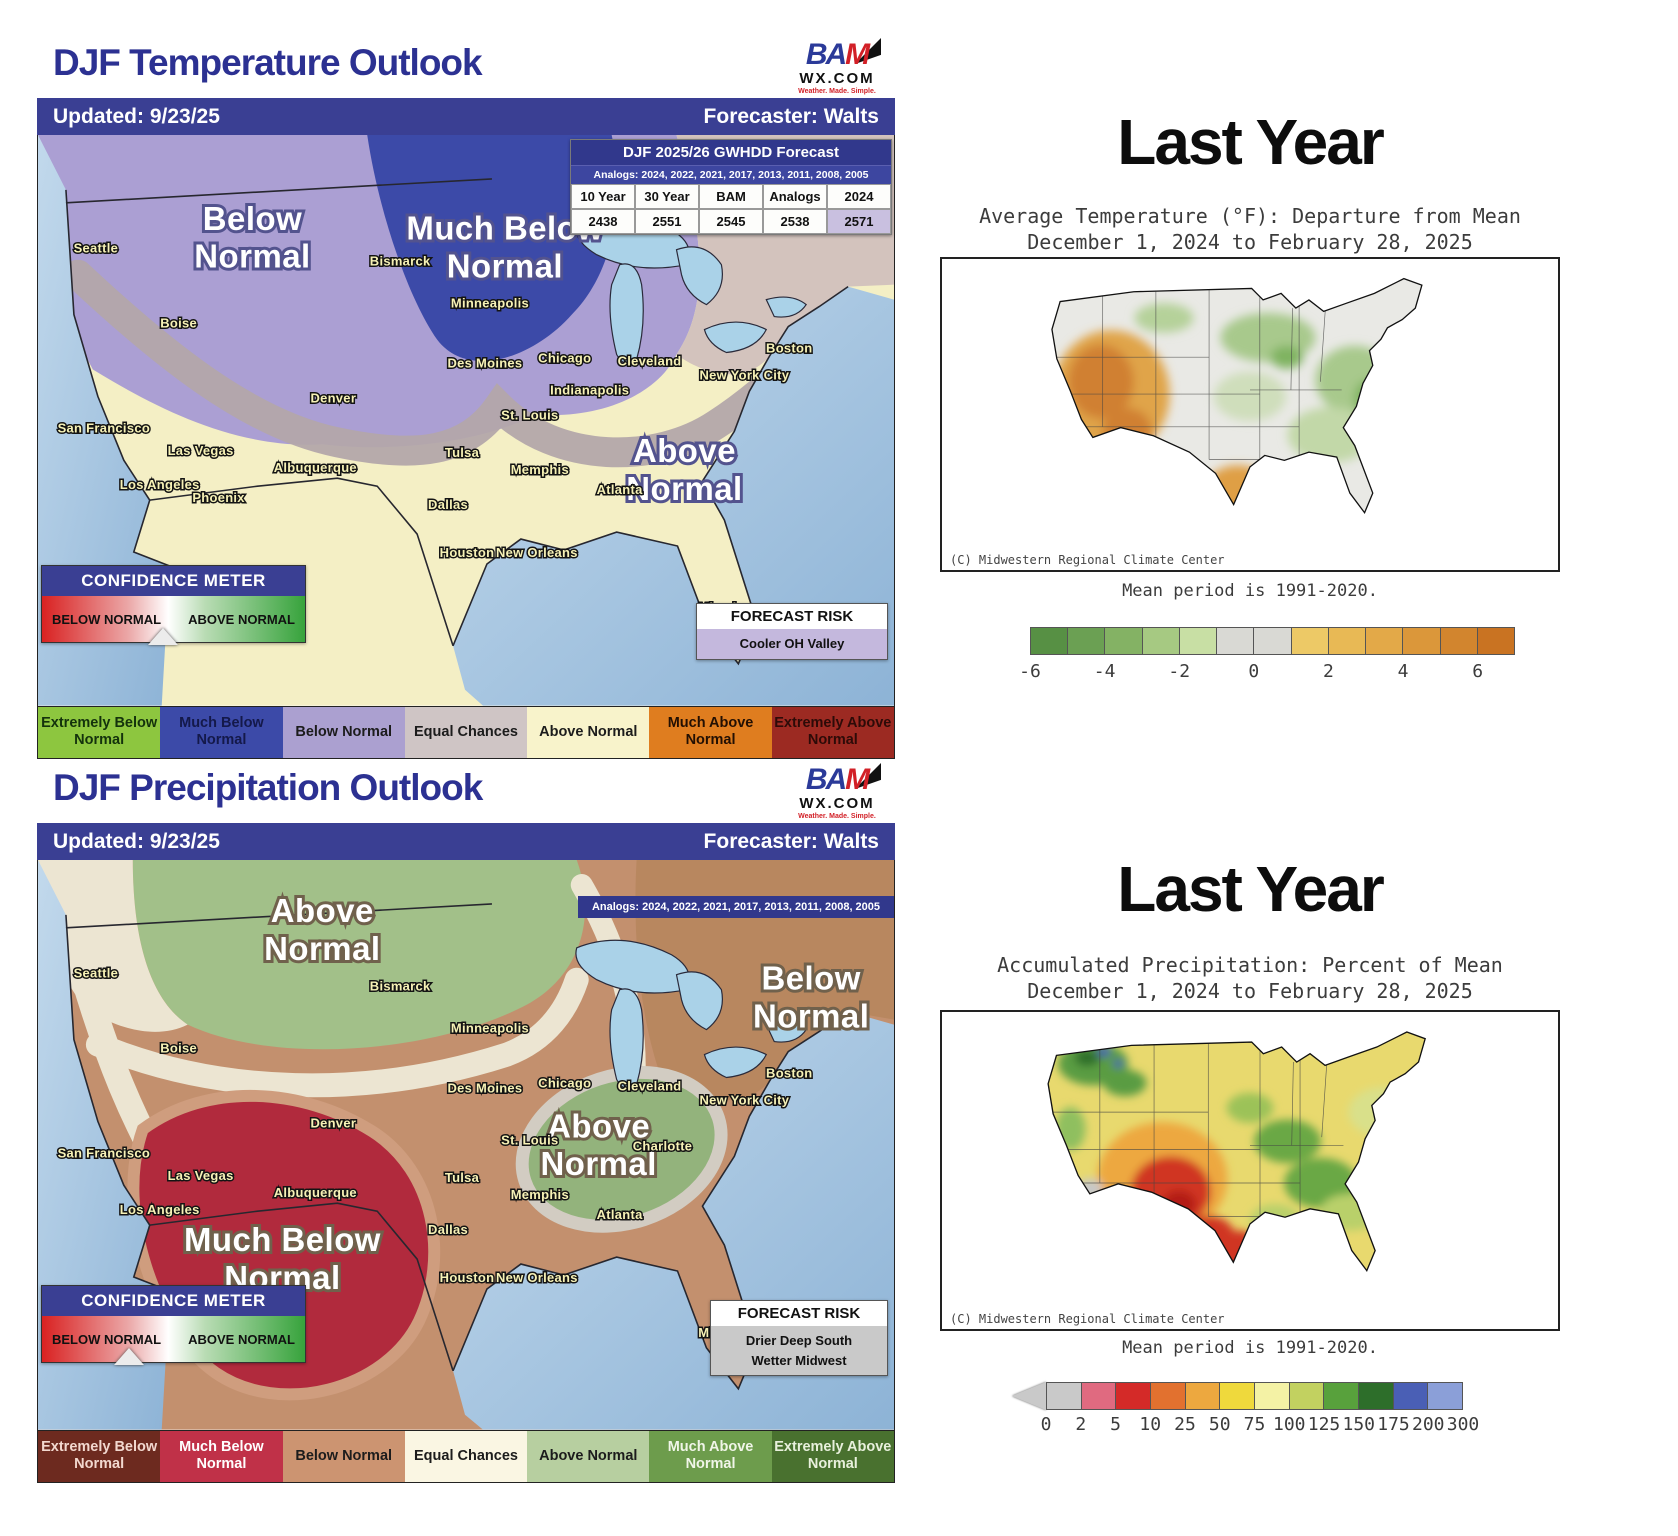 The image size is (1678, 1536). I want to click on bamwx-logo-ba: BA, so click(826, 779).